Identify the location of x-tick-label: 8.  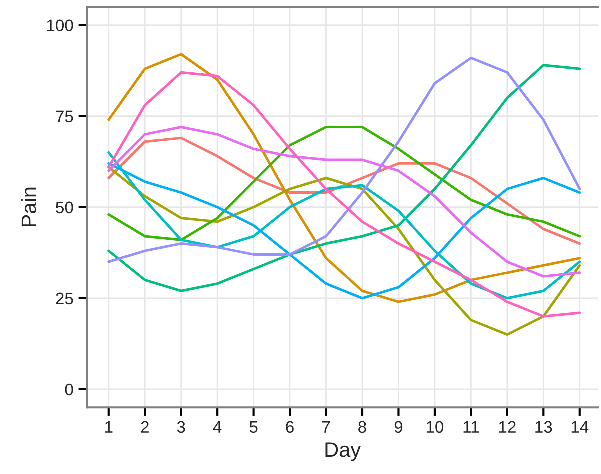
(362, 427).